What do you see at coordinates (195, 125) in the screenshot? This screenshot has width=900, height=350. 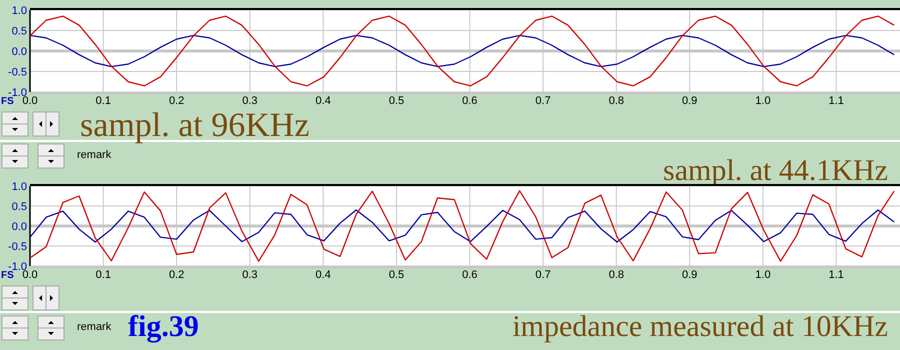 I see `text: sampl. at 96KHz` at bounding box center [195, 125].